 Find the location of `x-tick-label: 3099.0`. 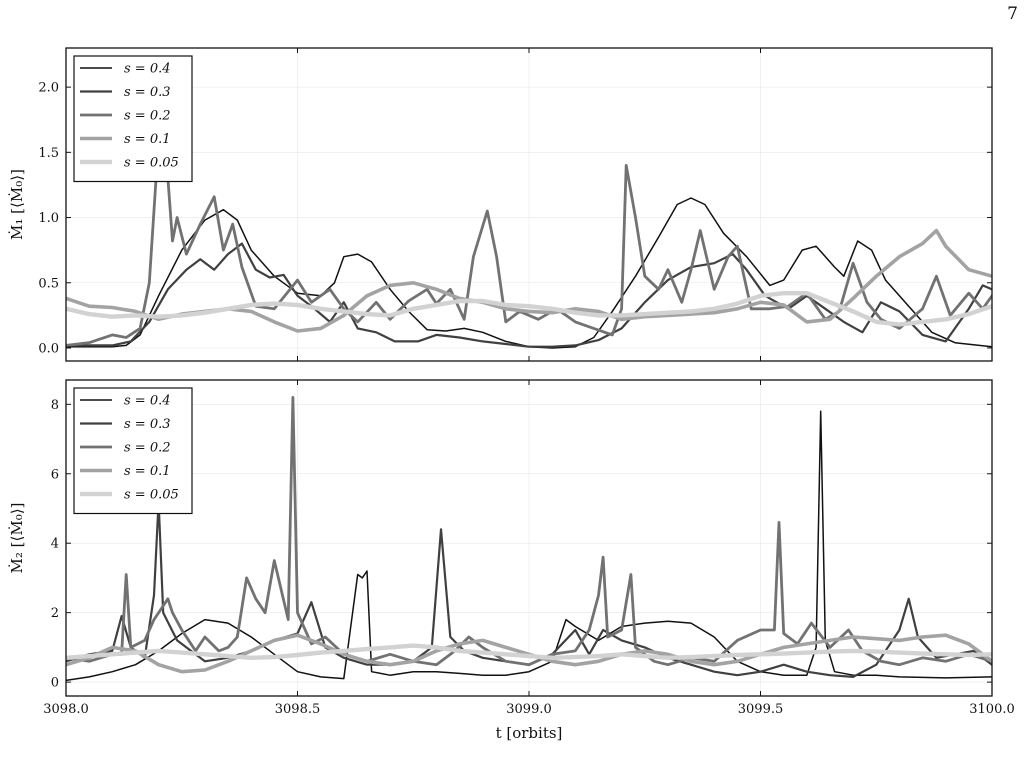

x-tick-label: 3099.0 is located at coordinates (529, 709).